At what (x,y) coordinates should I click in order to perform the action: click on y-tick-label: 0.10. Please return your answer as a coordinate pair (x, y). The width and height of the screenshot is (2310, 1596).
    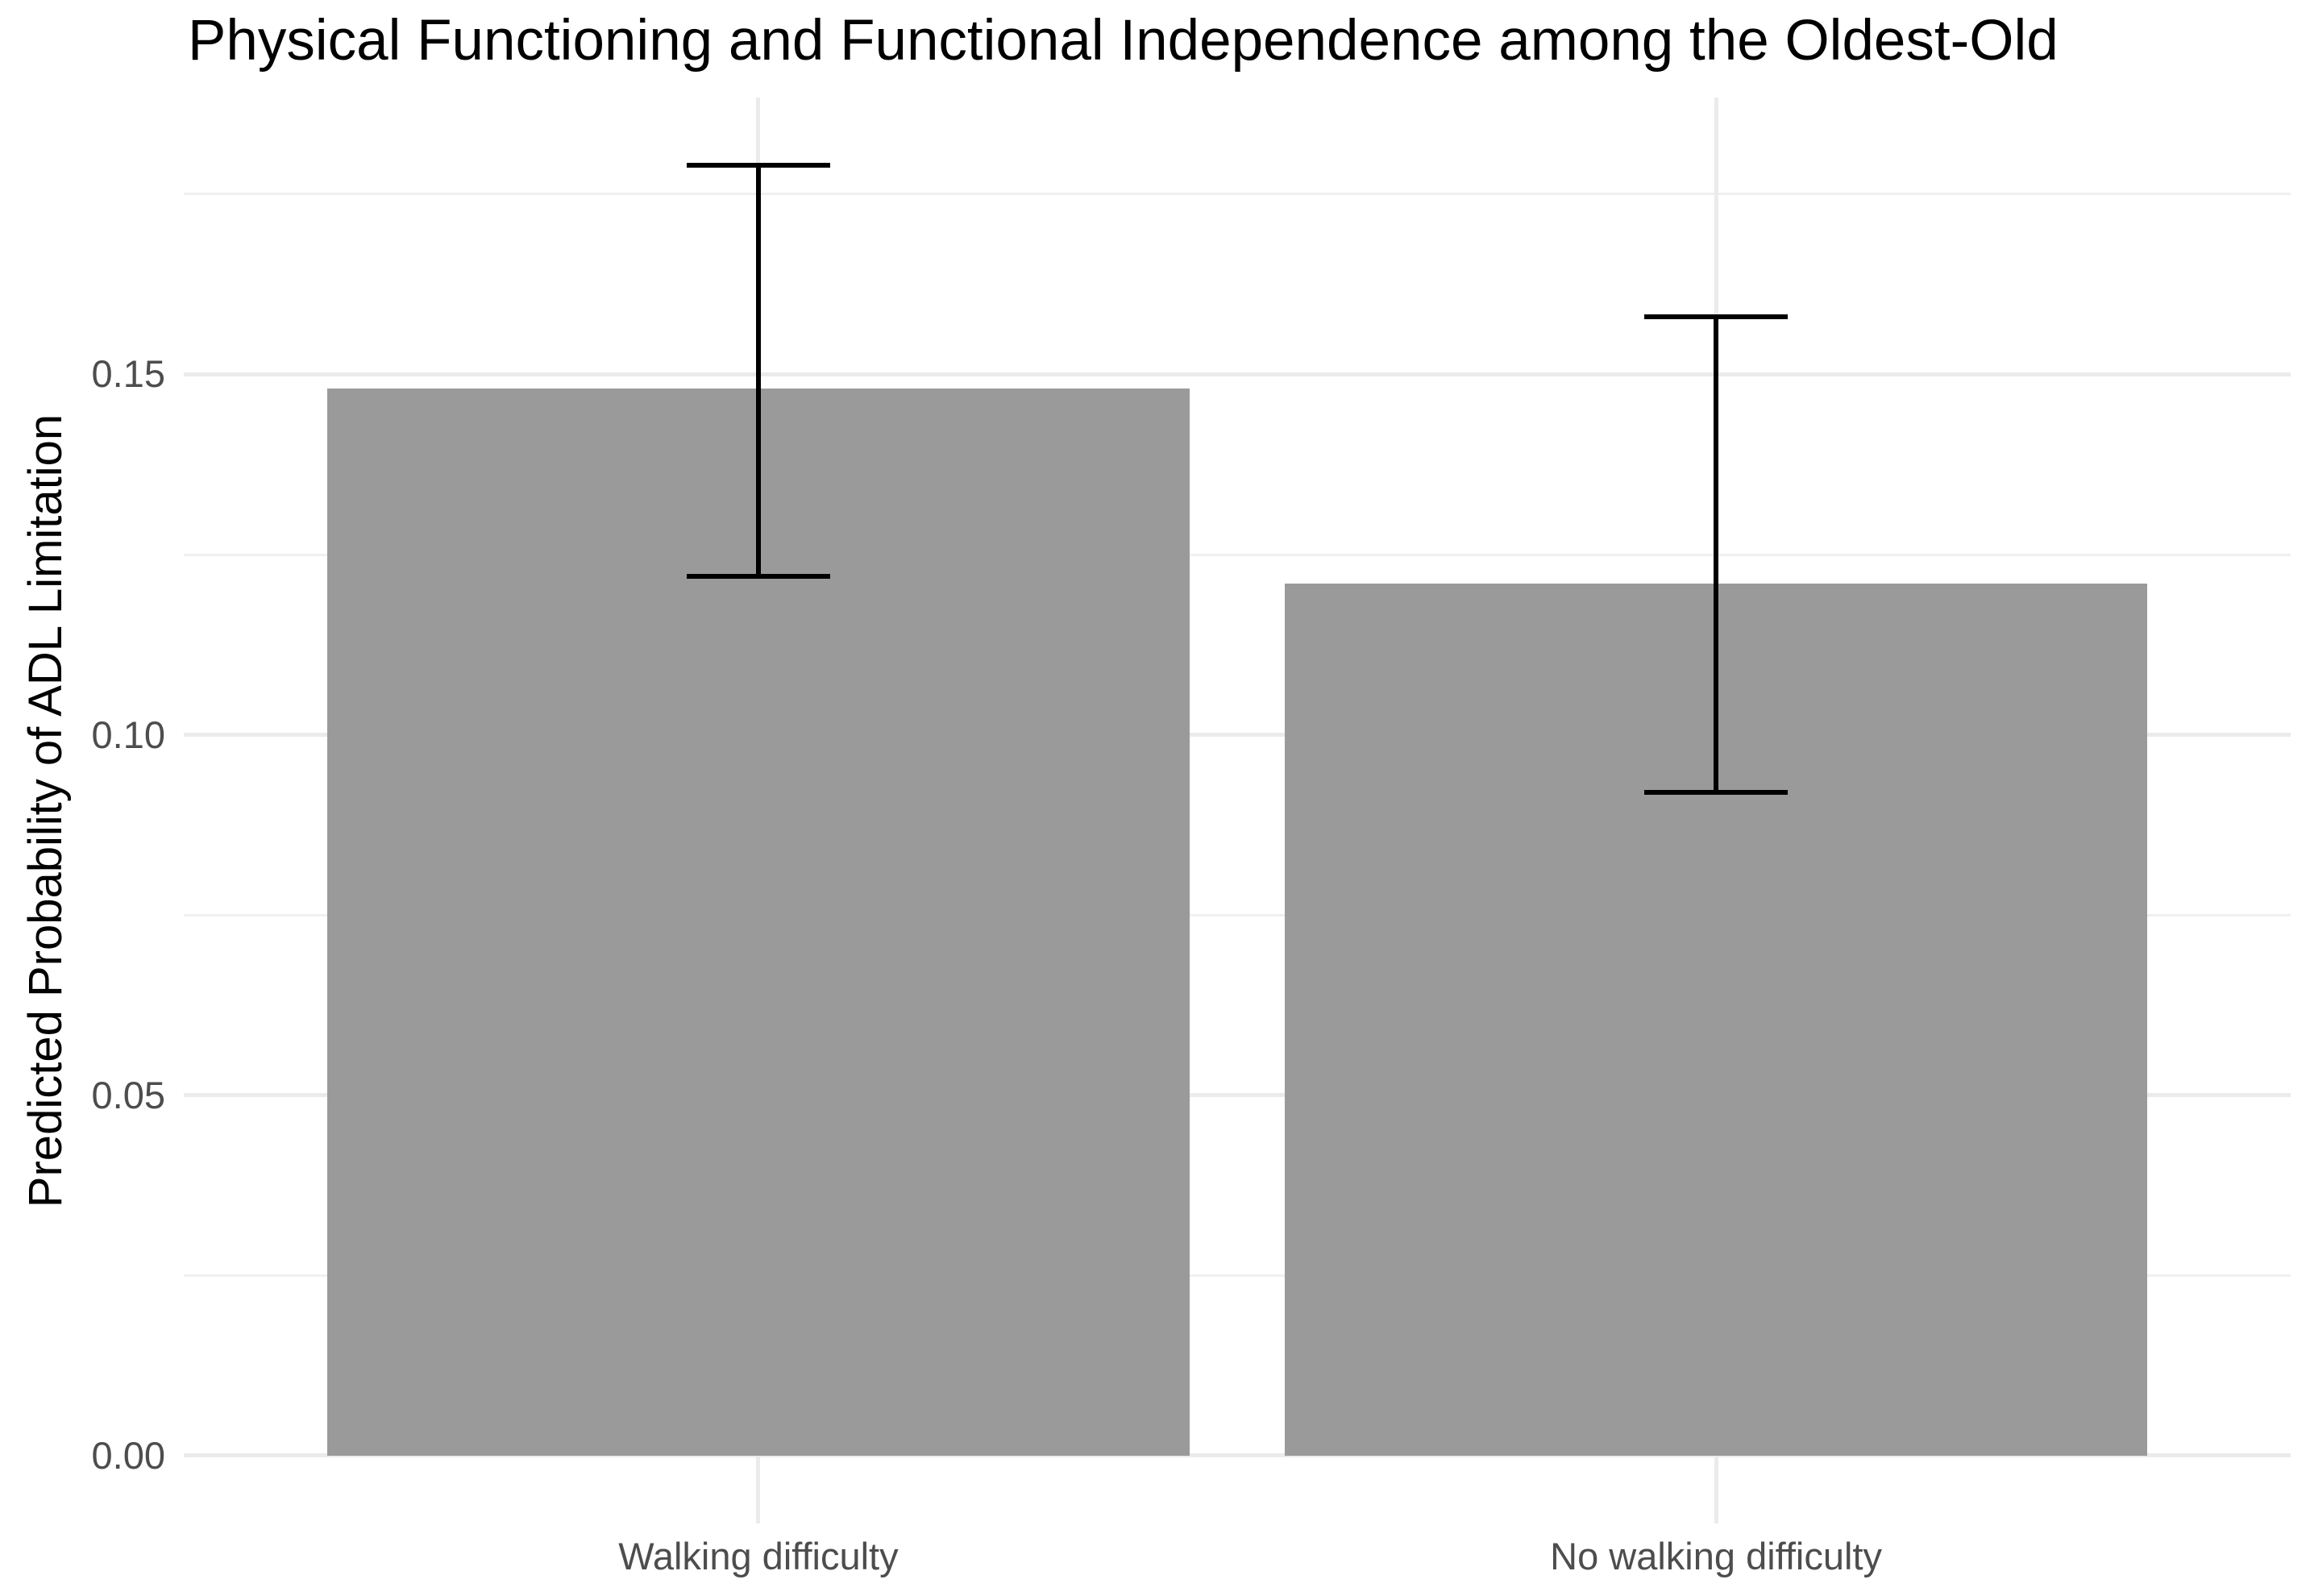
    Looking at the image, I should click on (128, 734).